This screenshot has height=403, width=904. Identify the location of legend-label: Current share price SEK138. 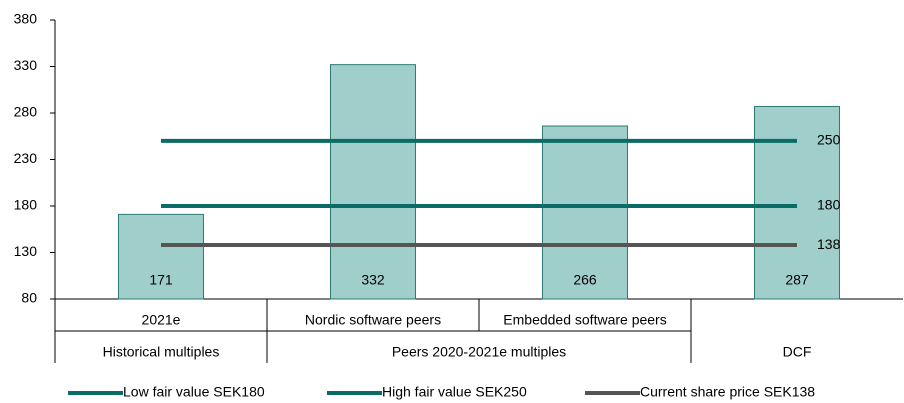
(727, 392).